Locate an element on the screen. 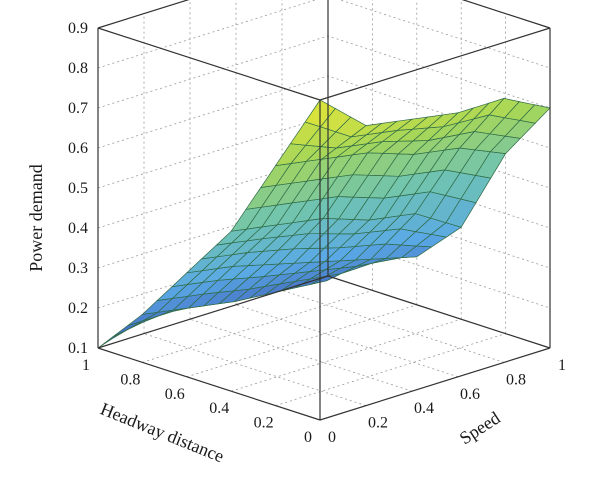 Image resolution: width=600 pixels, height=480 pixels. z-axis-title: Power demand is located at coordinates (36, 217).